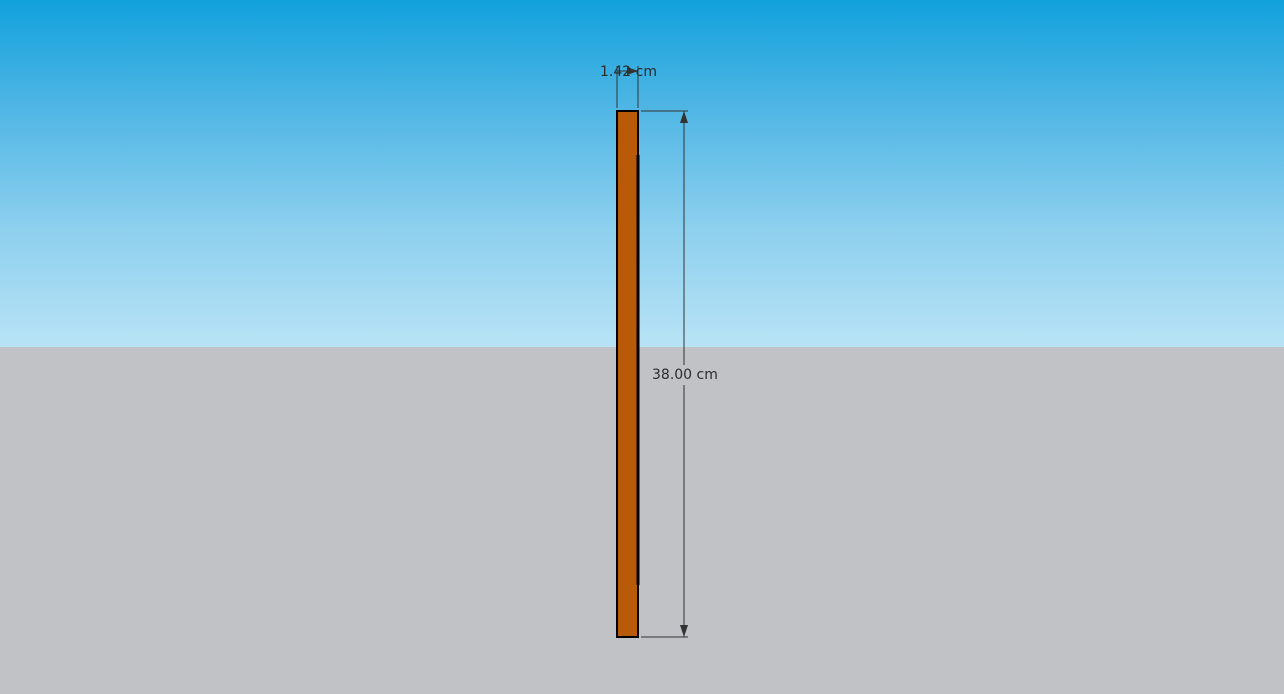 Image resolution: width=1284 pixels, height=694 pixels. I want to click on height-dimension-label: 38.00 cm, so click(685, 375).